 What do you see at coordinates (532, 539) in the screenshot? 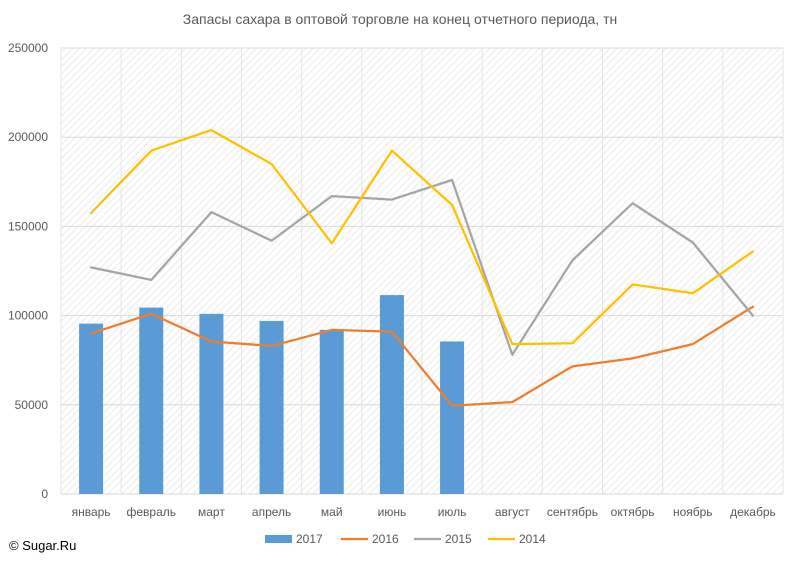
I see `legend-label-2014: 2014` at bounding box center [532, 539].